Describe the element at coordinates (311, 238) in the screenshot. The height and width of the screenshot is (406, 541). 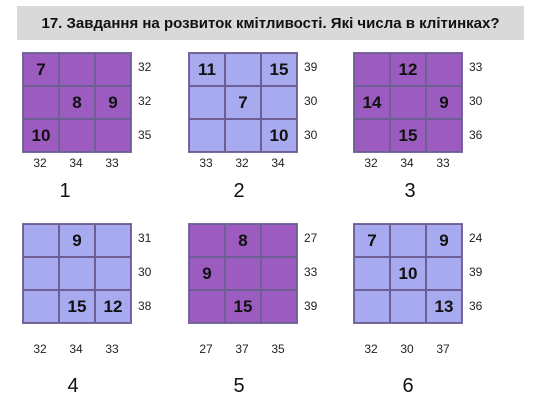
I see `row-sum: 27` at that location.